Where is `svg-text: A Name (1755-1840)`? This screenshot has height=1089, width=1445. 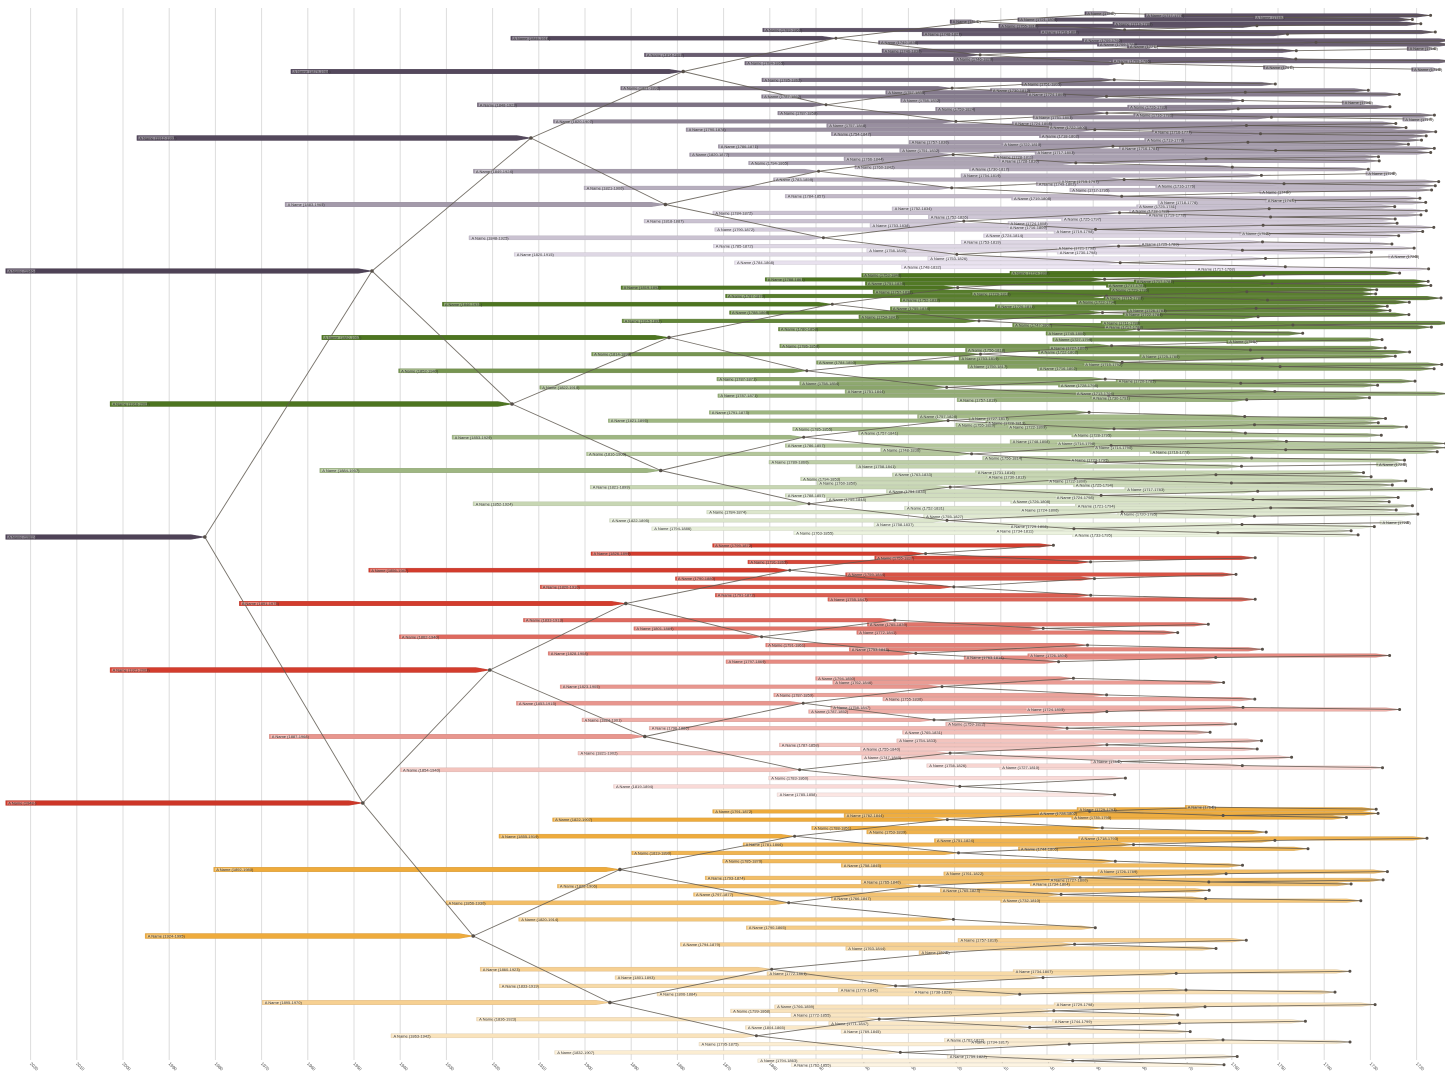
svg-text: A Name (1755-1840) is located at coordinates (882, 749).